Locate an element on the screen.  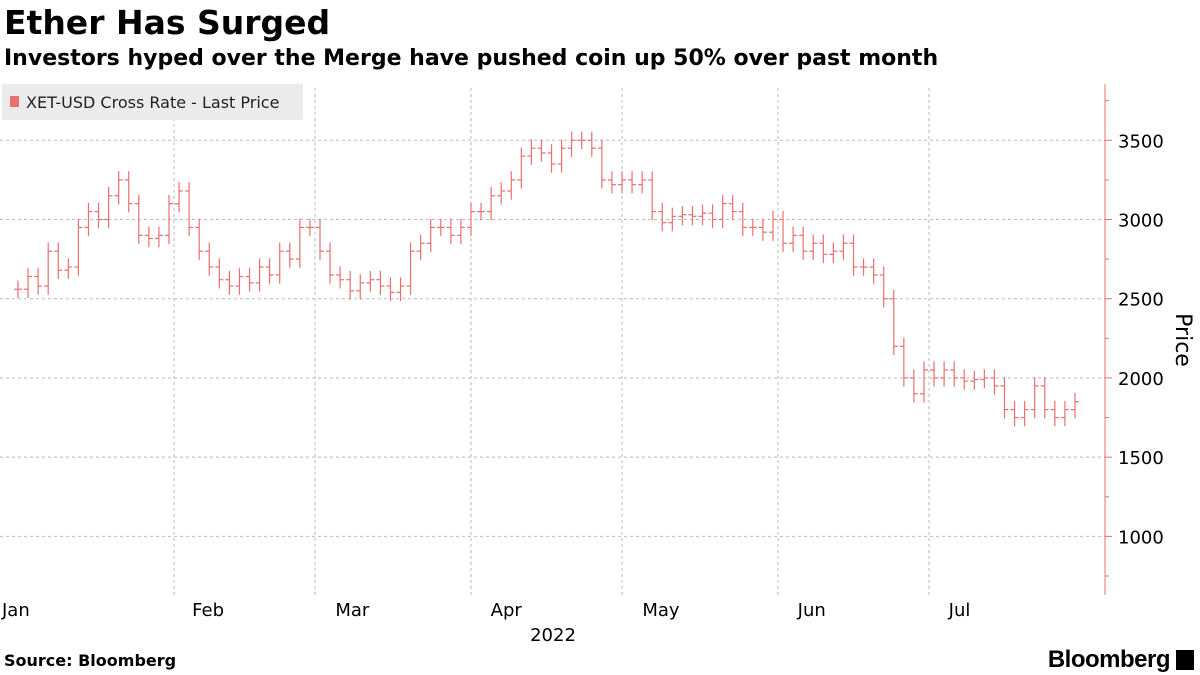
legend-label: XET-USD Cross Rate - Last Price is located at coordinates (152, 102).